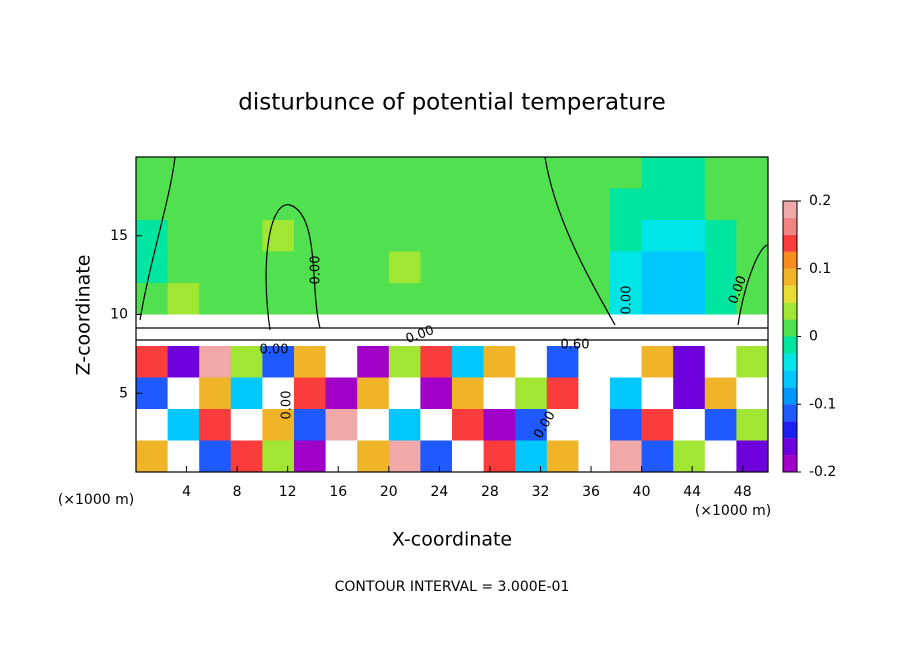  I want to click on x-axis-label: X-coordinate, so click(452, 540).